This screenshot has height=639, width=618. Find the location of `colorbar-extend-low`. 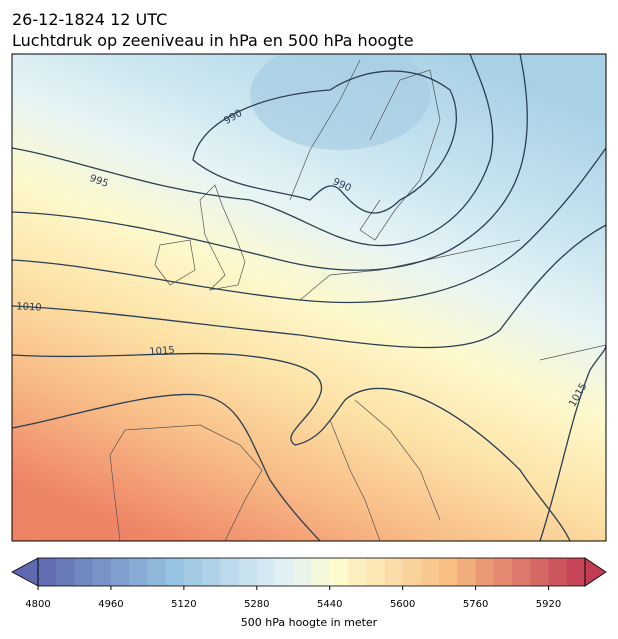

colorbar-extend-low is located at coordinates (25, 572).